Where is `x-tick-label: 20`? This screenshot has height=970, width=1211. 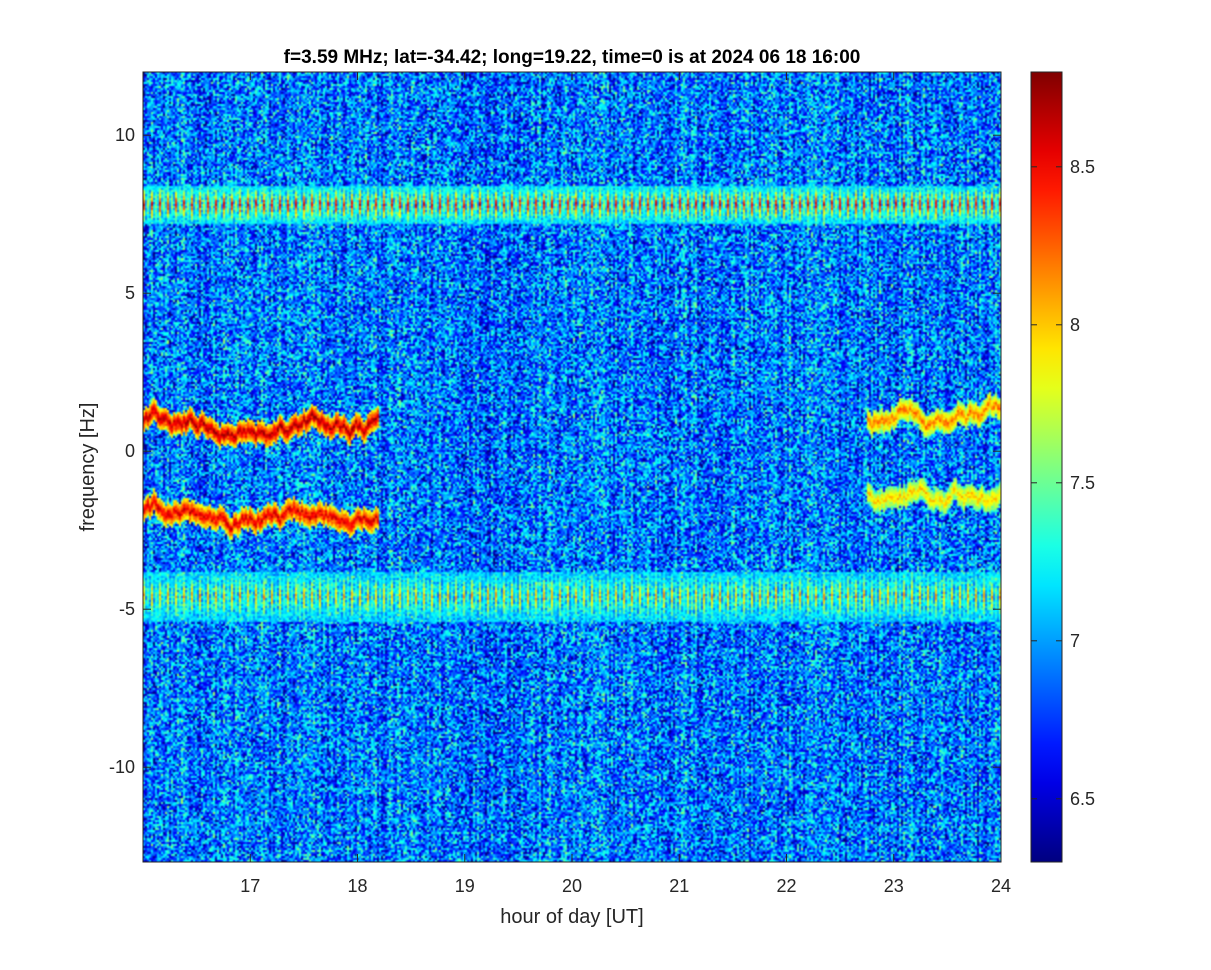 x-tick-label: 20 is located at coordinates (572, 886).